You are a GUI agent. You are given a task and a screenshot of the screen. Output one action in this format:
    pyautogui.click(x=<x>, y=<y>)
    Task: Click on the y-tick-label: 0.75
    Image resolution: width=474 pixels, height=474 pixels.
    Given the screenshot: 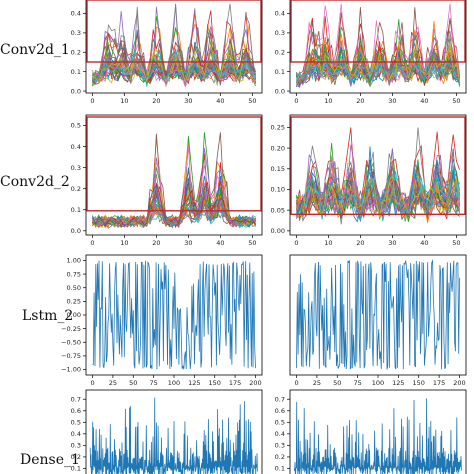 What is the action you would take?
    pyautogui.click(x=74, y=274)
    